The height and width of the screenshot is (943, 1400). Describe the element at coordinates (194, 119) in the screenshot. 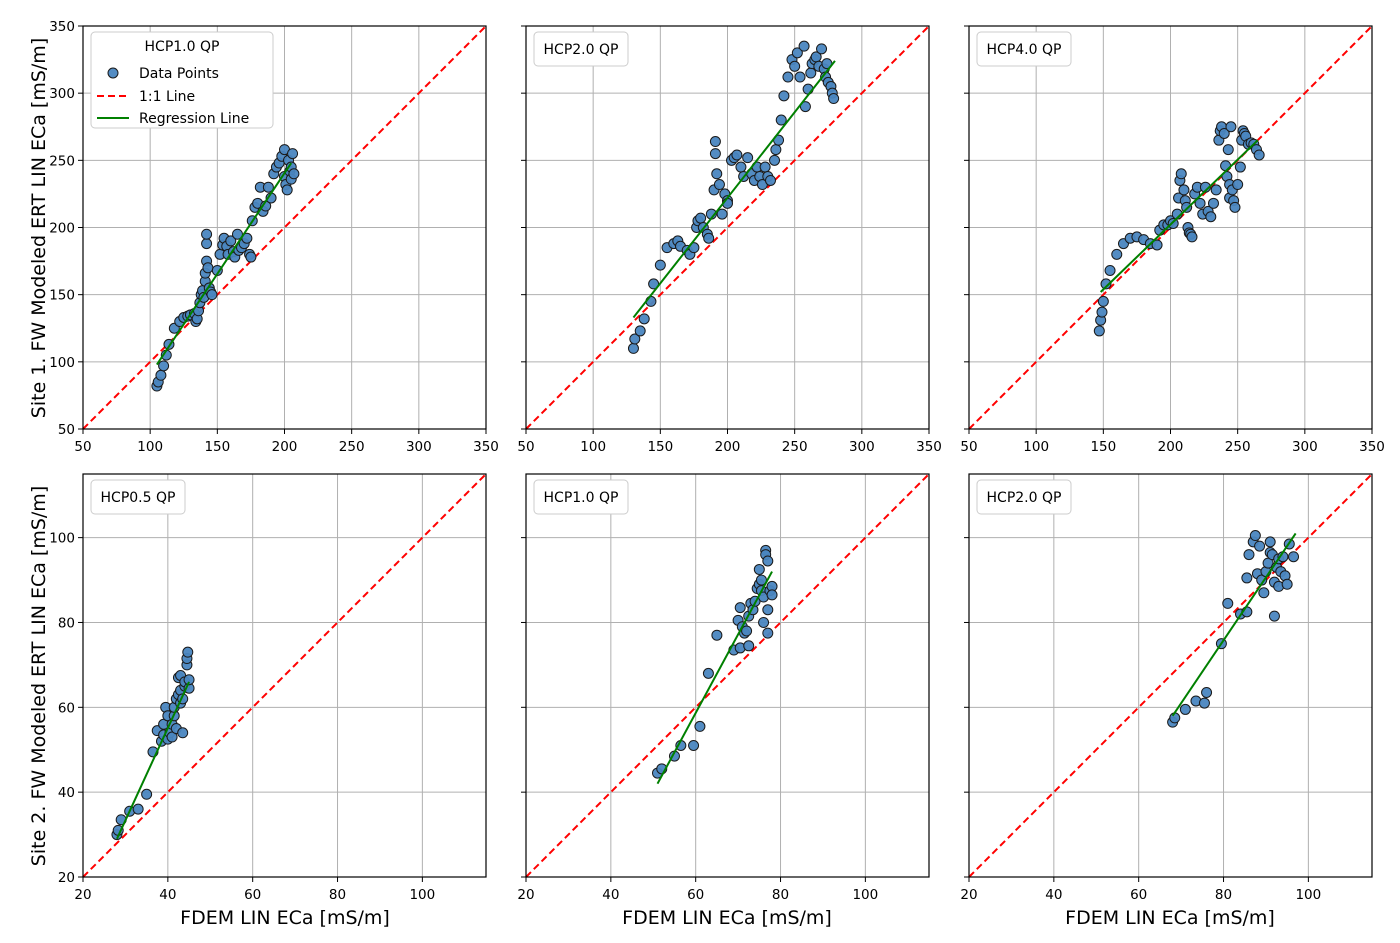

I see `legend-label-regression: Regression Line` at that location.